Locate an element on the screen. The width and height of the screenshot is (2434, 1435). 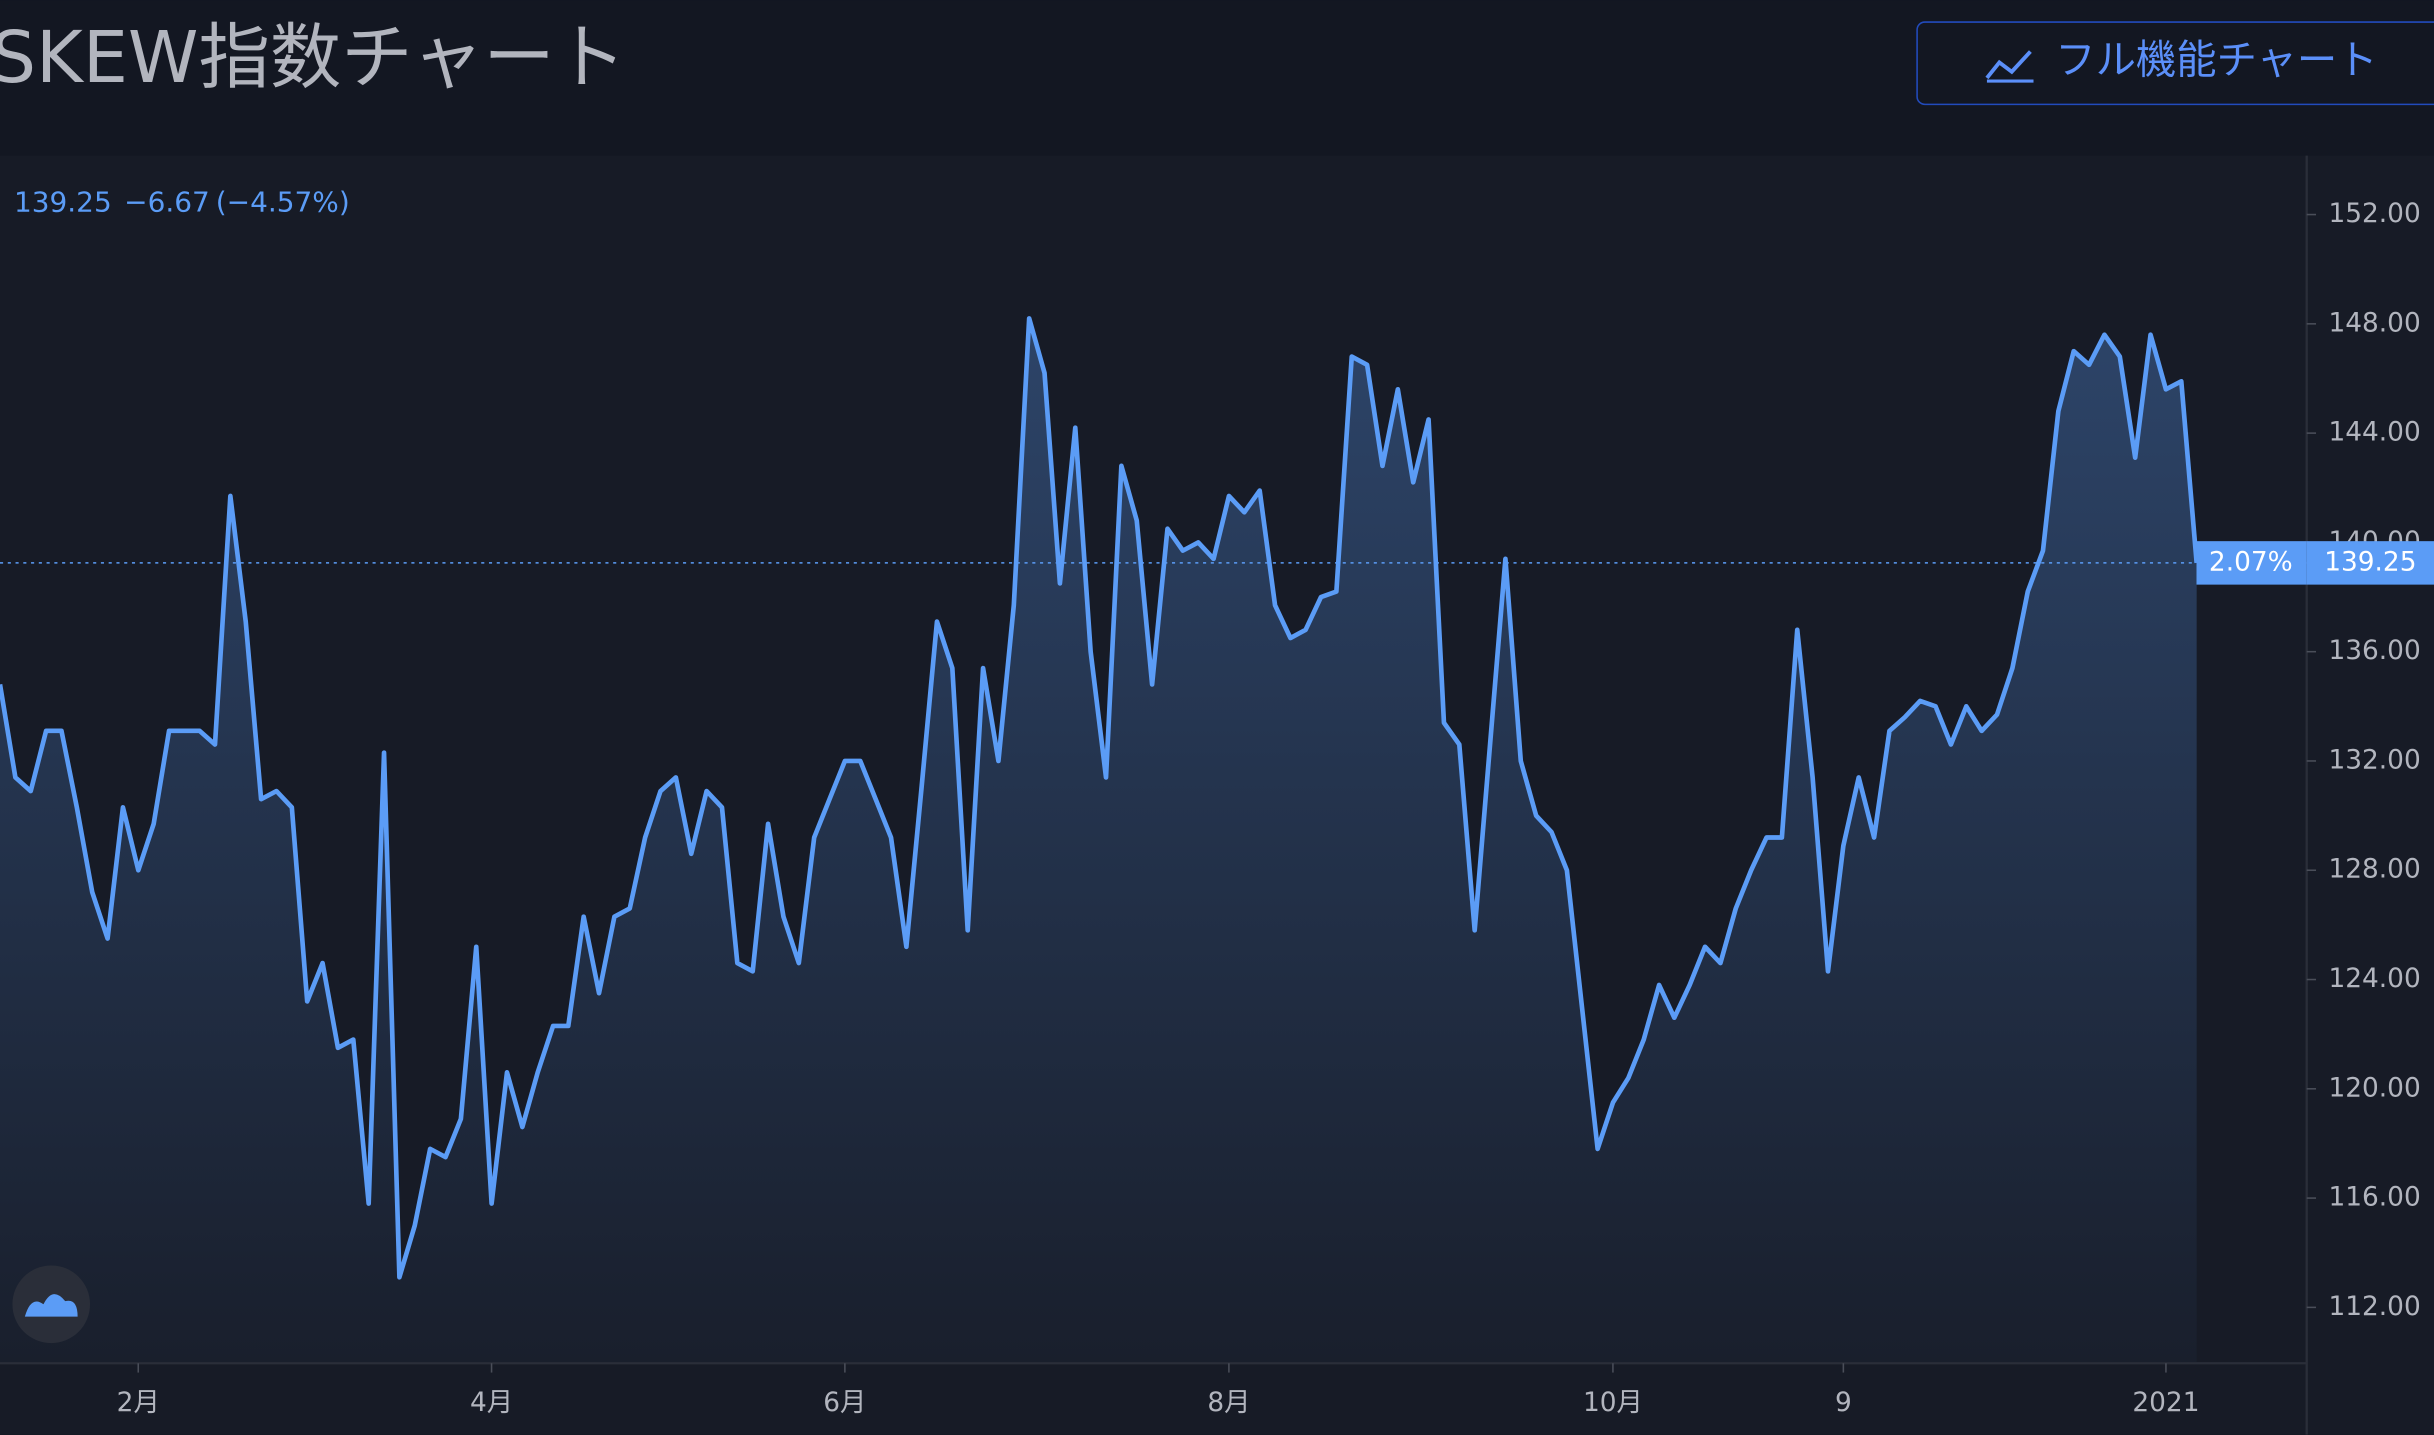
legend-change: −6.67 is located at coordinates (167, 202).